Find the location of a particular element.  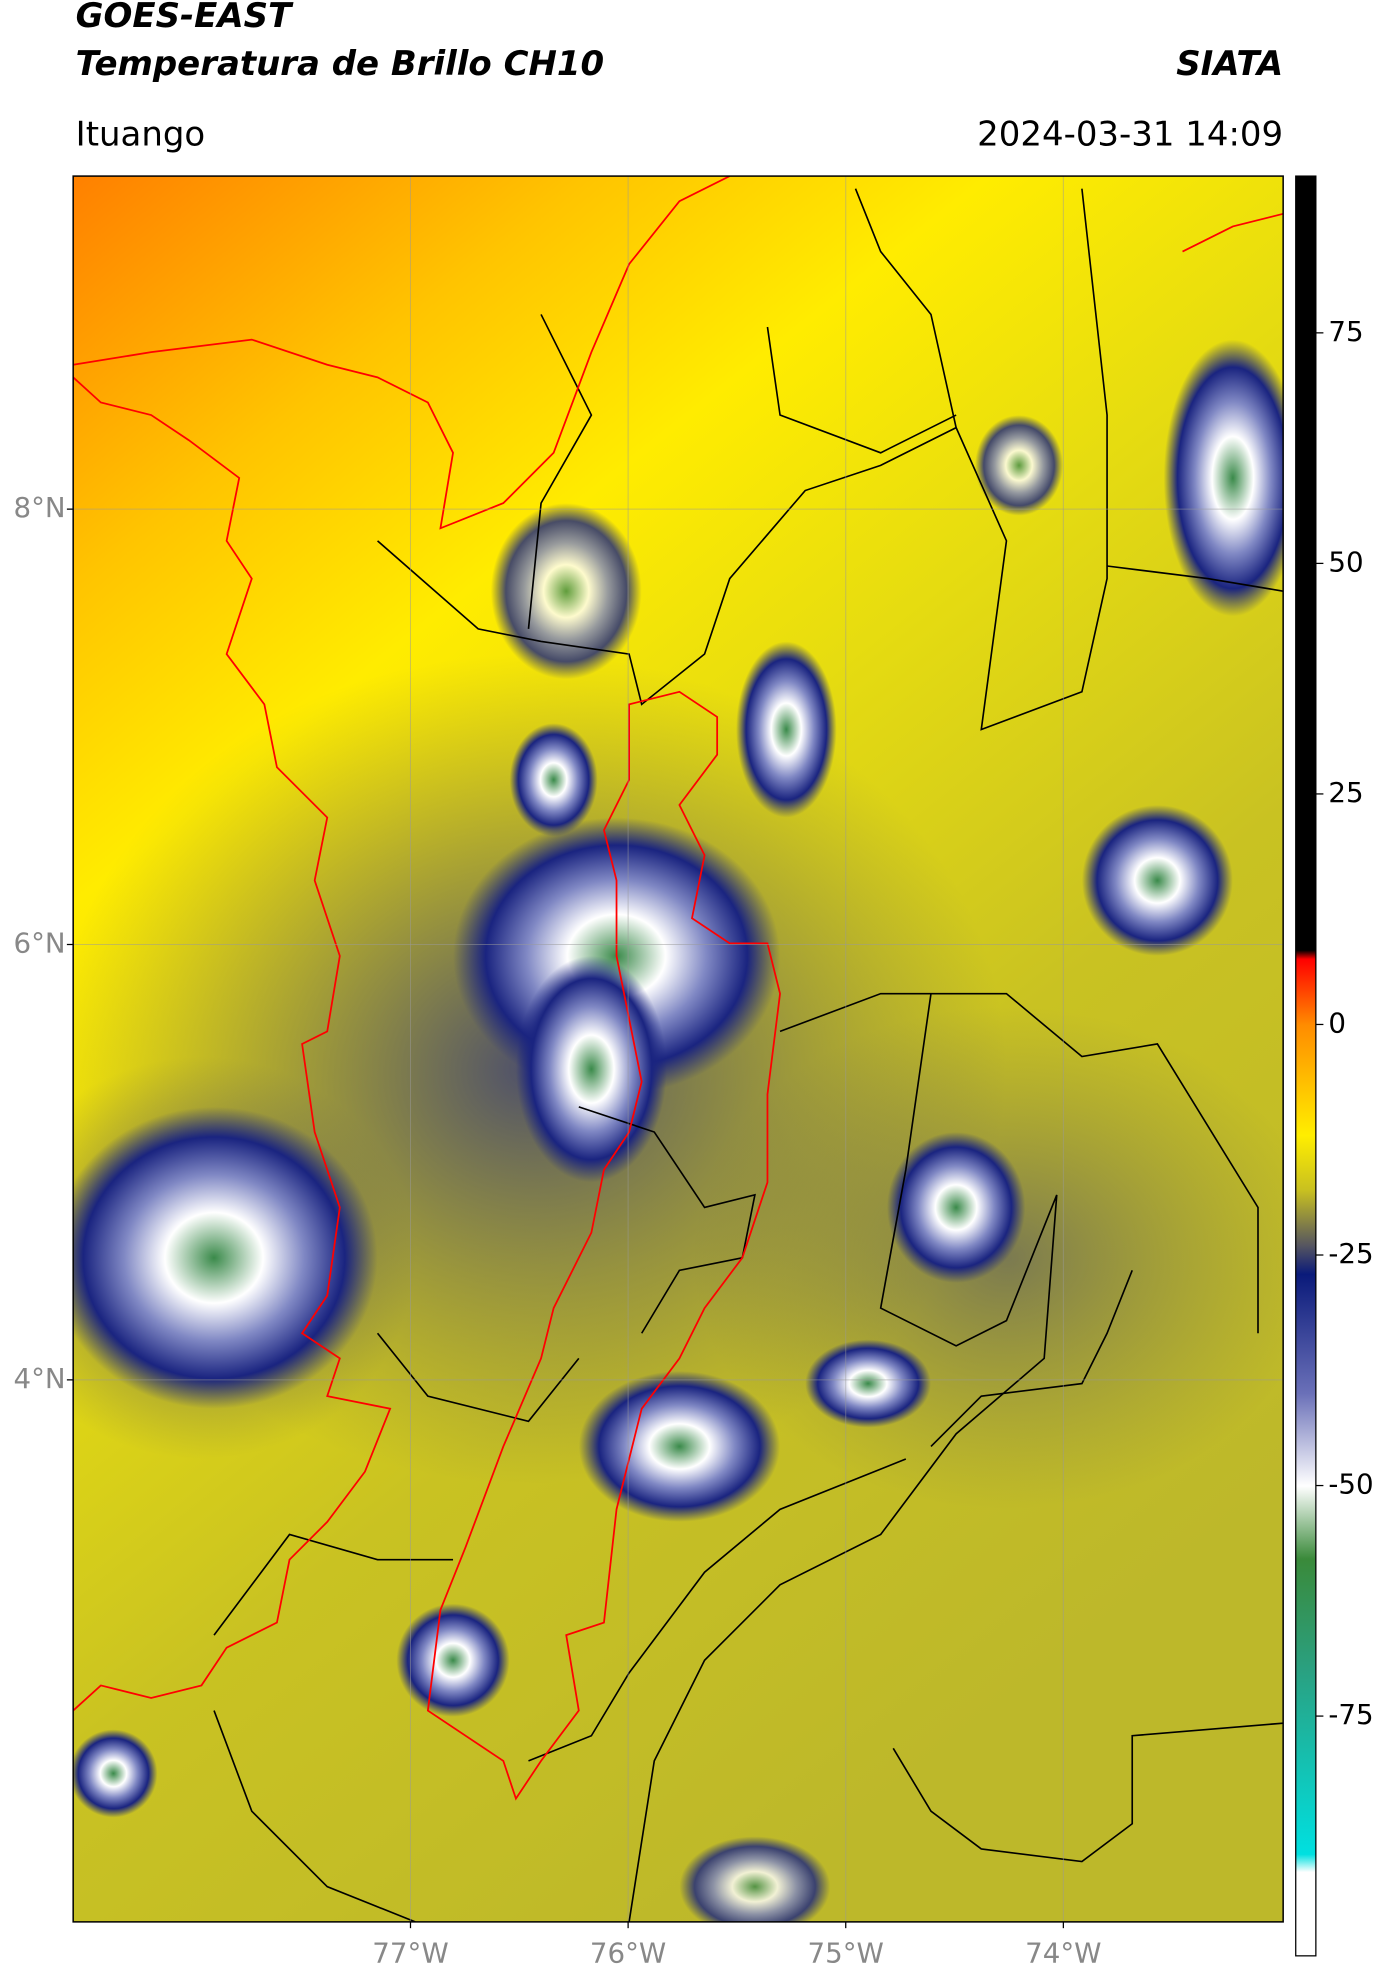

lon-tick-label: 75°W is located at coordinates (846, 1953).